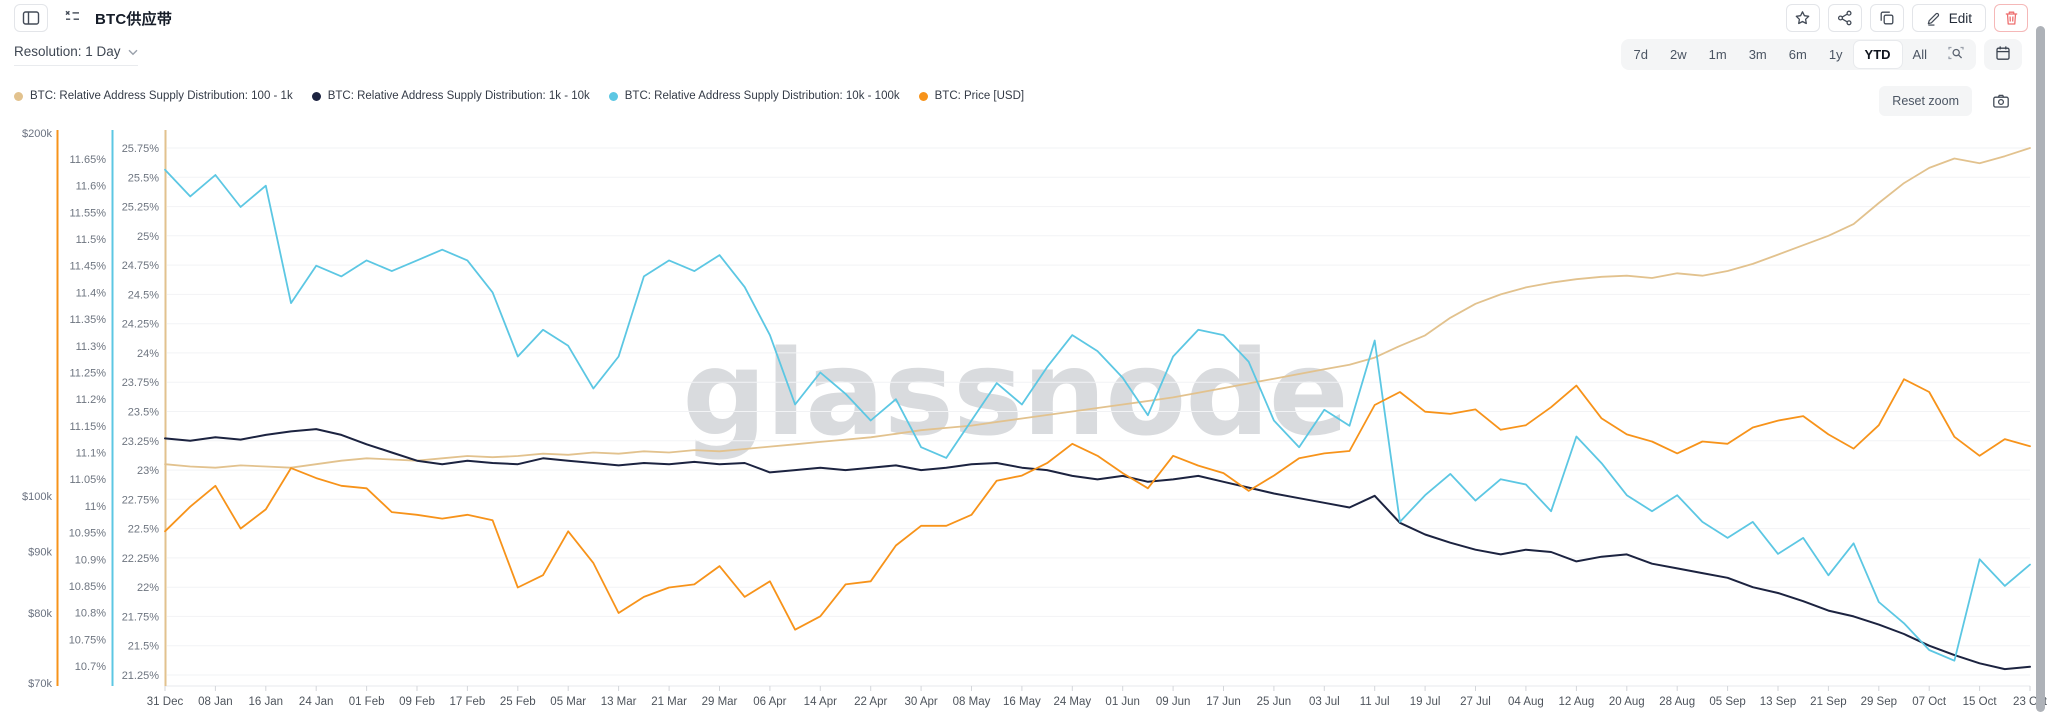 The width and height of the screenshot is (2048, 720). What do you see at coordinates (37, 134) in the screenshot?
I see `svg-text: $200k` at bounding box center [37, 134].